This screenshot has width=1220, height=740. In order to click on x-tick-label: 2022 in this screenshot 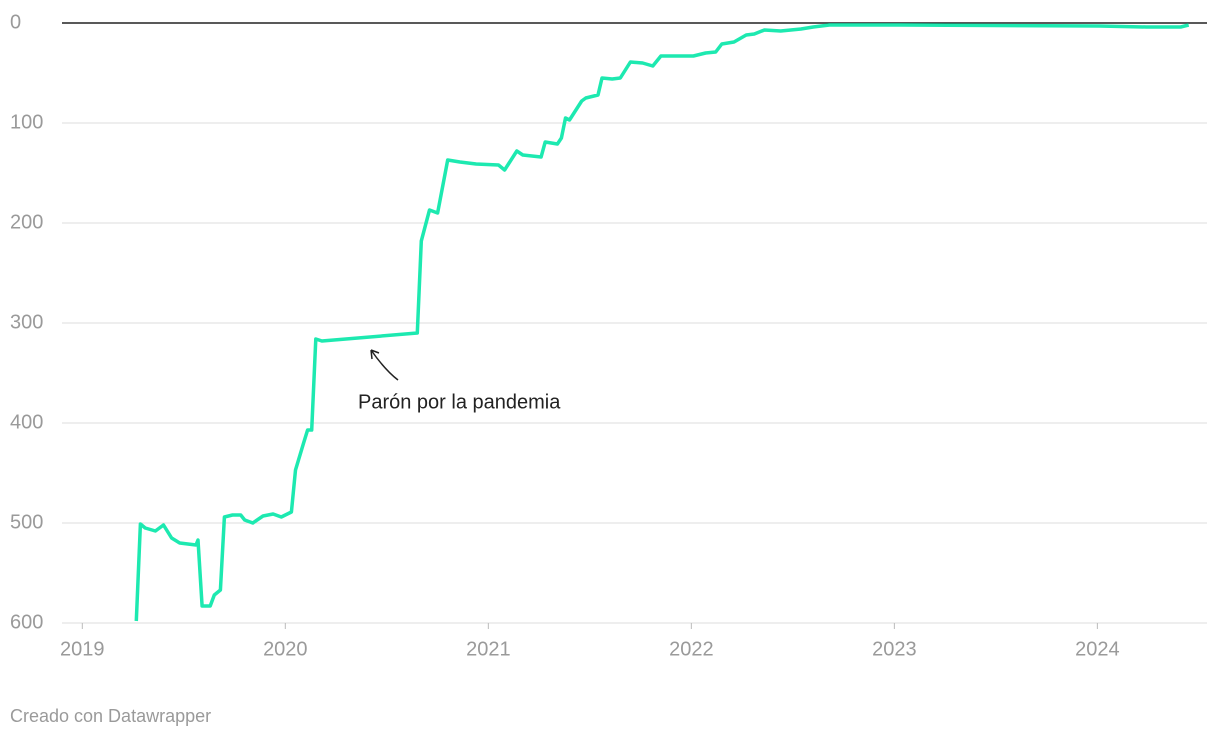, I will do `click(691, 649)`.